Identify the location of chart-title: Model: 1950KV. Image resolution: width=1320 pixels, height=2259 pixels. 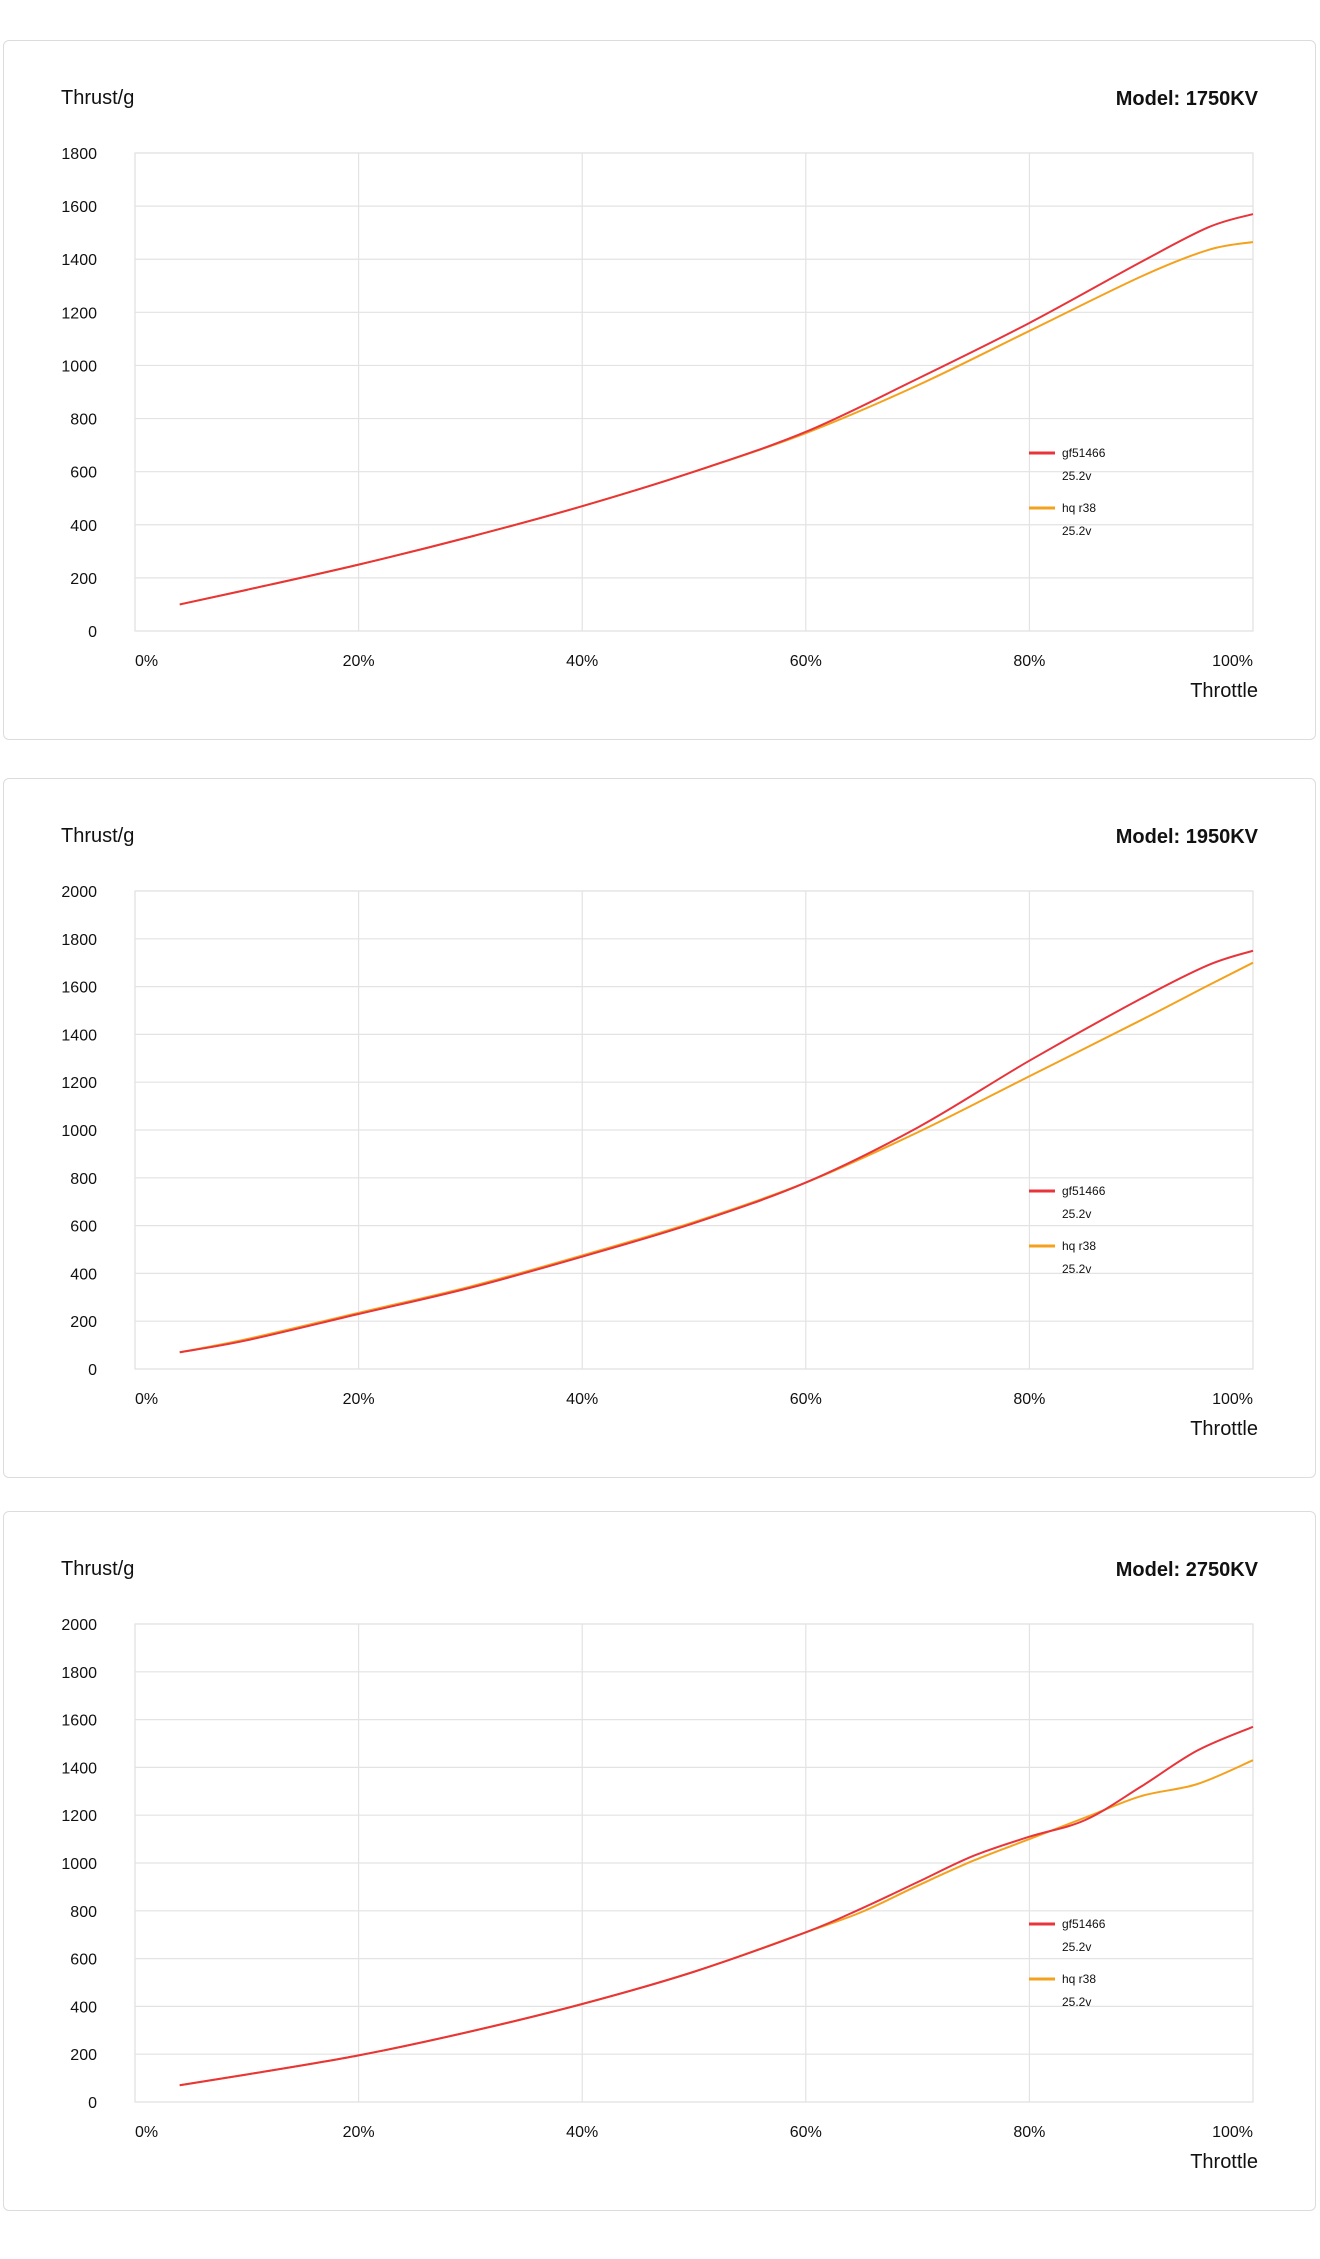
(1186, 837).